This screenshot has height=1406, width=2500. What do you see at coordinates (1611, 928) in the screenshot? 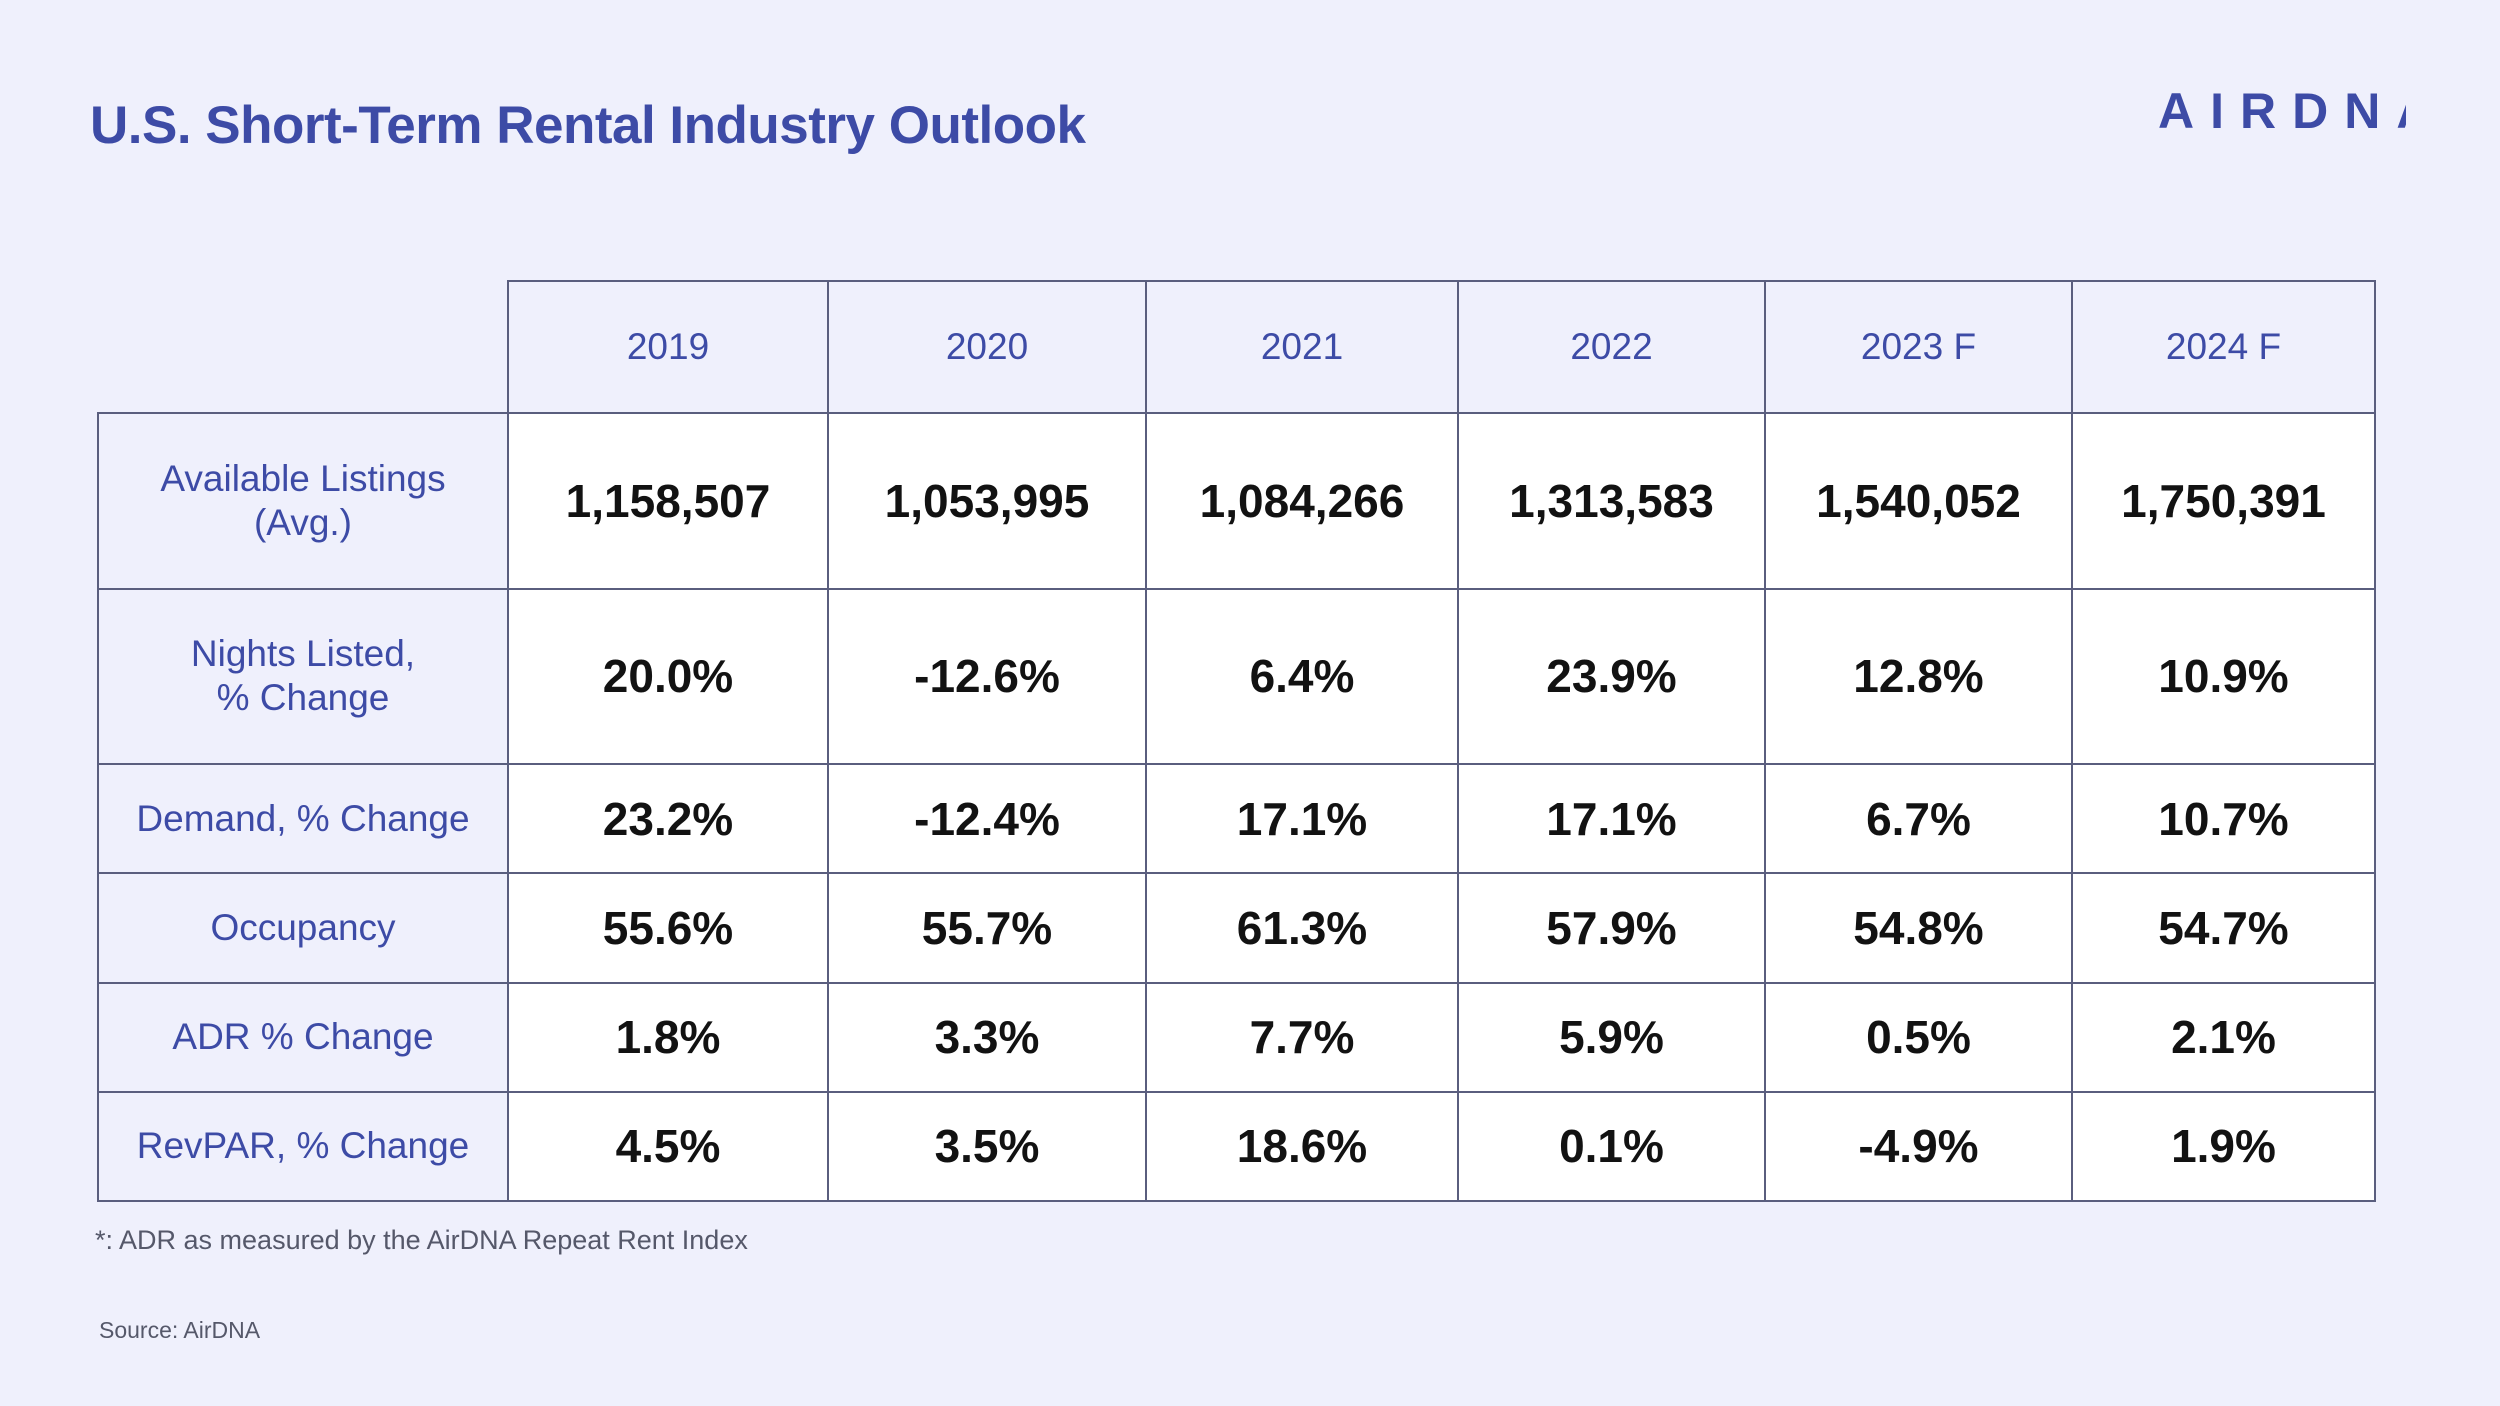
I see `table-cell: 57.9%` at bounding box center [1611, 928].